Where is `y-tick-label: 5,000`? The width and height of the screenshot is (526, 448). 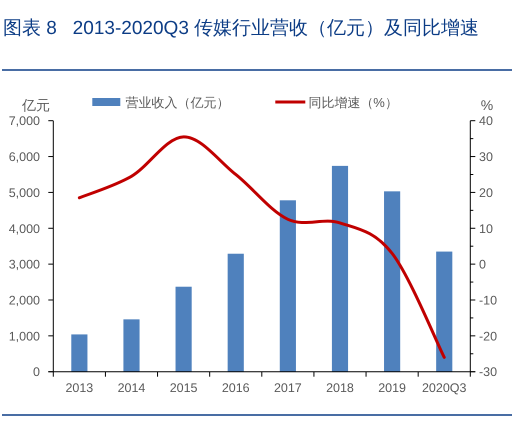
y-tick-label: 5,000 is located at coordinates (24, 193).